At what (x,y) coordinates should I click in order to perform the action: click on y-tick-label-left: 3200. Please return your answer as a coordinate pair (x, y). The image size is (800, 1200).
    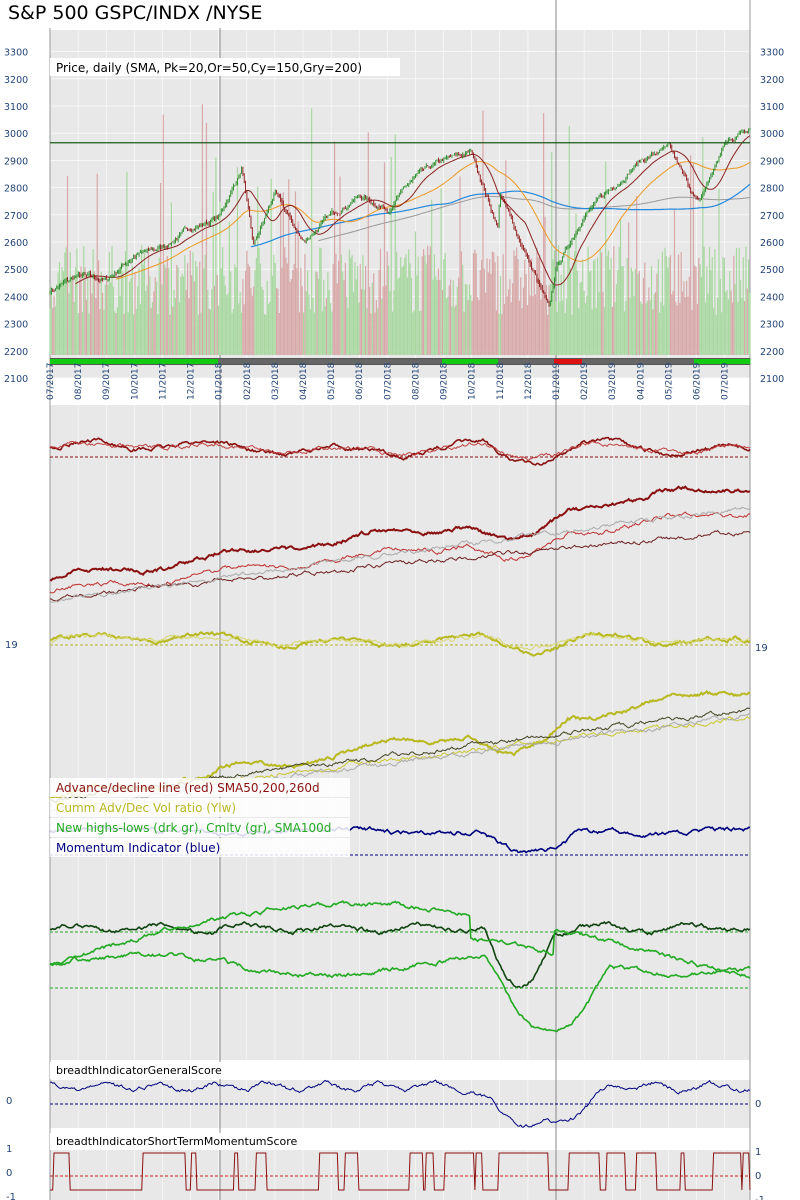
    Looking at the image, I should click on (16, 80).